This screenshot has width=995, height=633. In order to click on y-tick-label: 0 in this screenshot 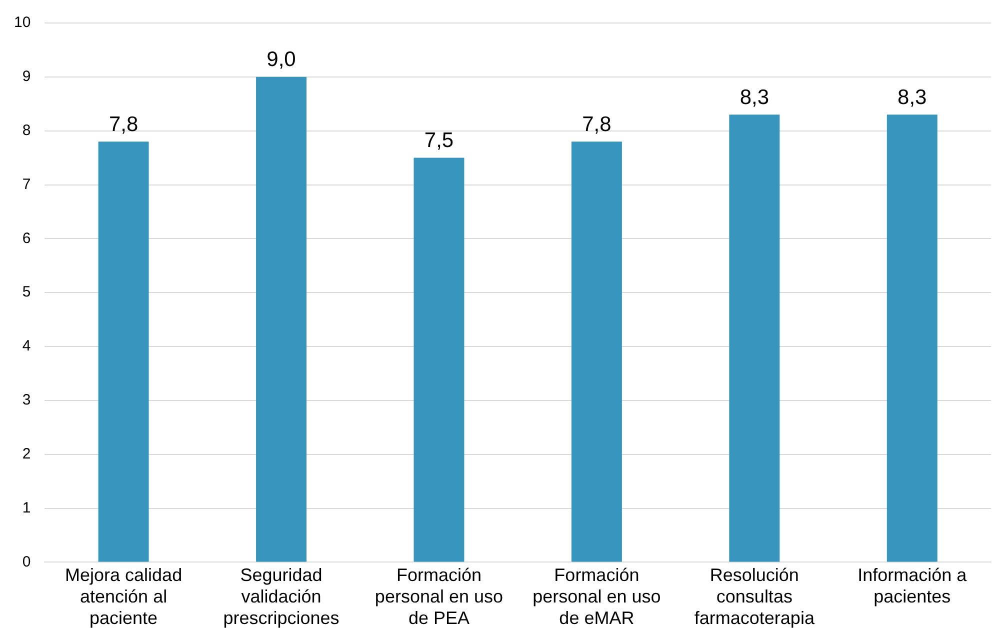, I will do `click(26, 561)`.